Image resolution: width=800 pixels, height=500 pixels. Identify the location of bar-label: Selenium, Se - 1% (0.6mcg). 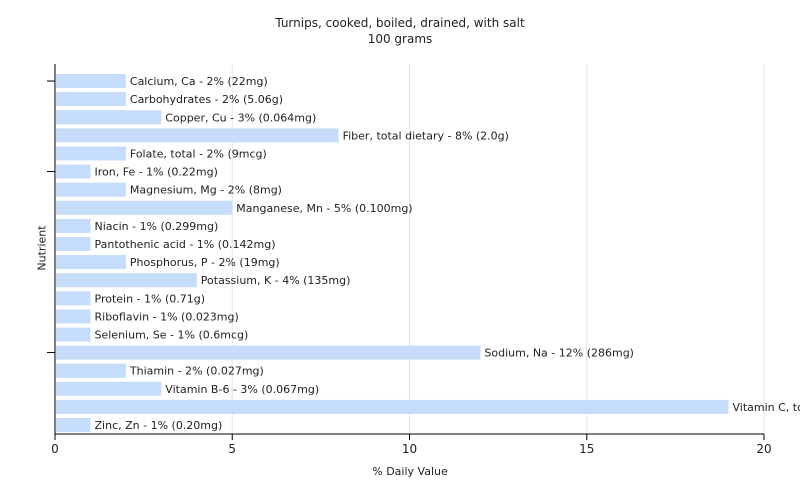
(172, 335).